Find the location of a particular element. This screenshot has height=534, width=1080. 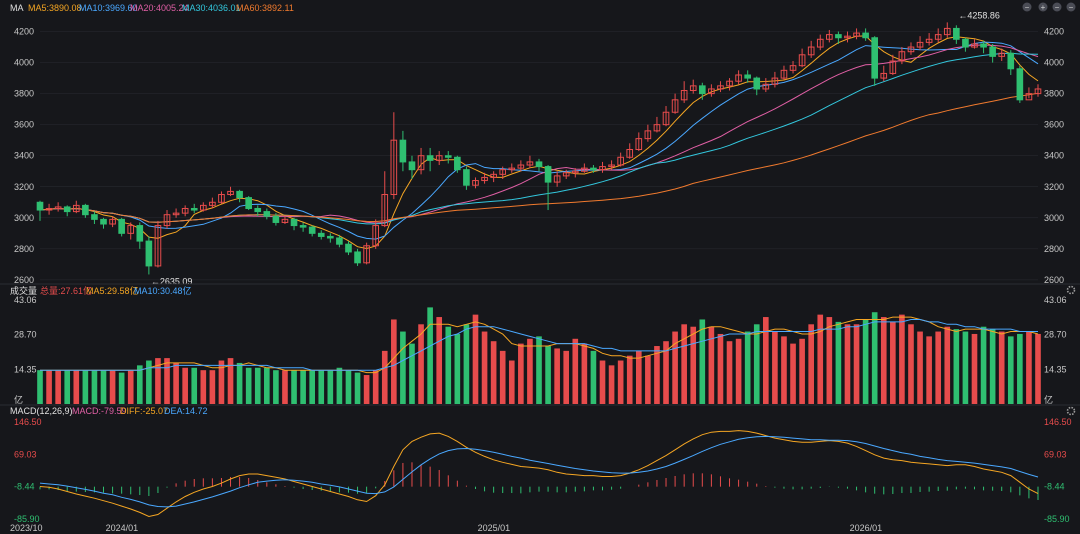

collapse-button: − is located at coordinates (1027, 7).